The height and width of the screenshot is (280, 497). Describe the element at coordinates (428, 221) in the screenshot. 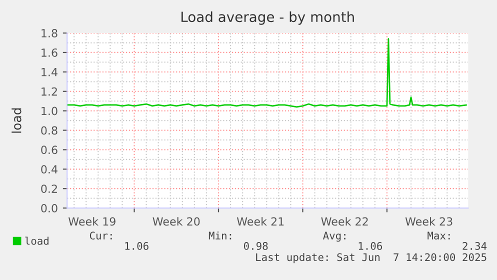

I see `x-tick-label: Week 23` at that location.